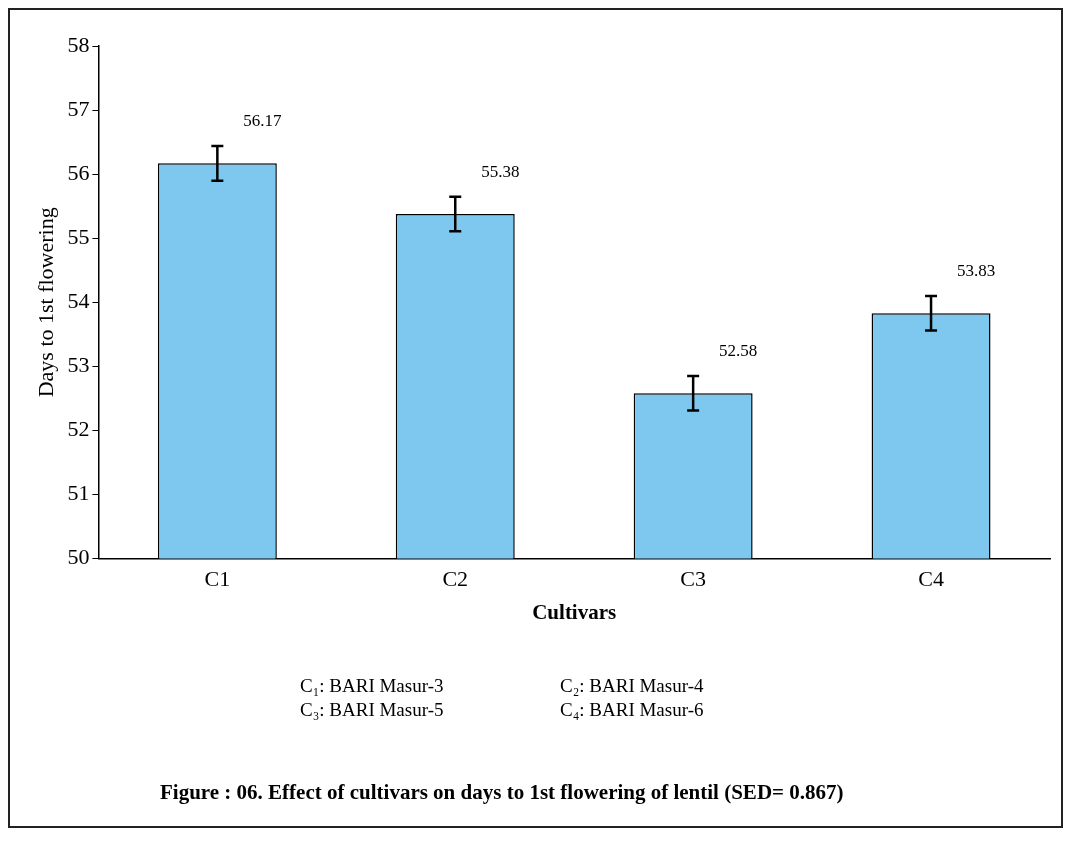 Image resolution: width=1075 pixels, height=841 pixels. What do you see at coordinates (262, 121) in the screenshot?
I see `data-label: 56.17` at bounding box center [262, 121].